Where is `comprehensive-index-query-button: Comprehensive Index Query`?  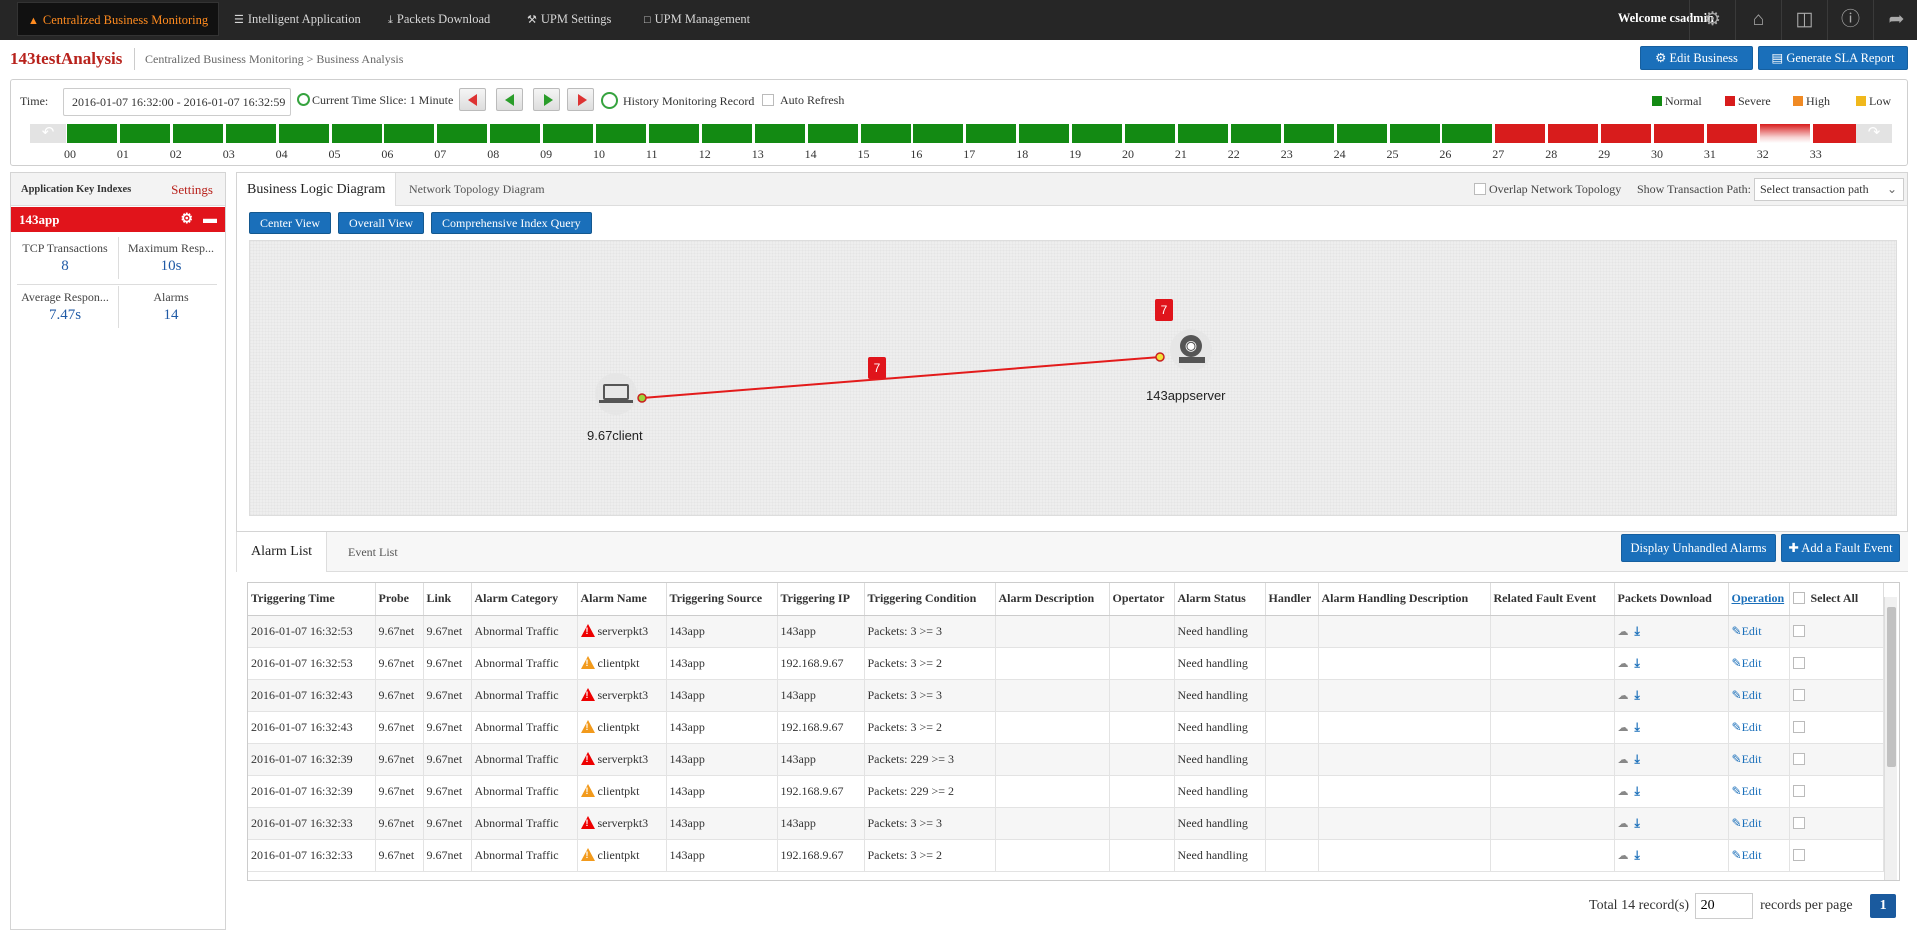 comprehensive-index-query-button: Comprehensive Index Query is located at coordinates (511, 223).